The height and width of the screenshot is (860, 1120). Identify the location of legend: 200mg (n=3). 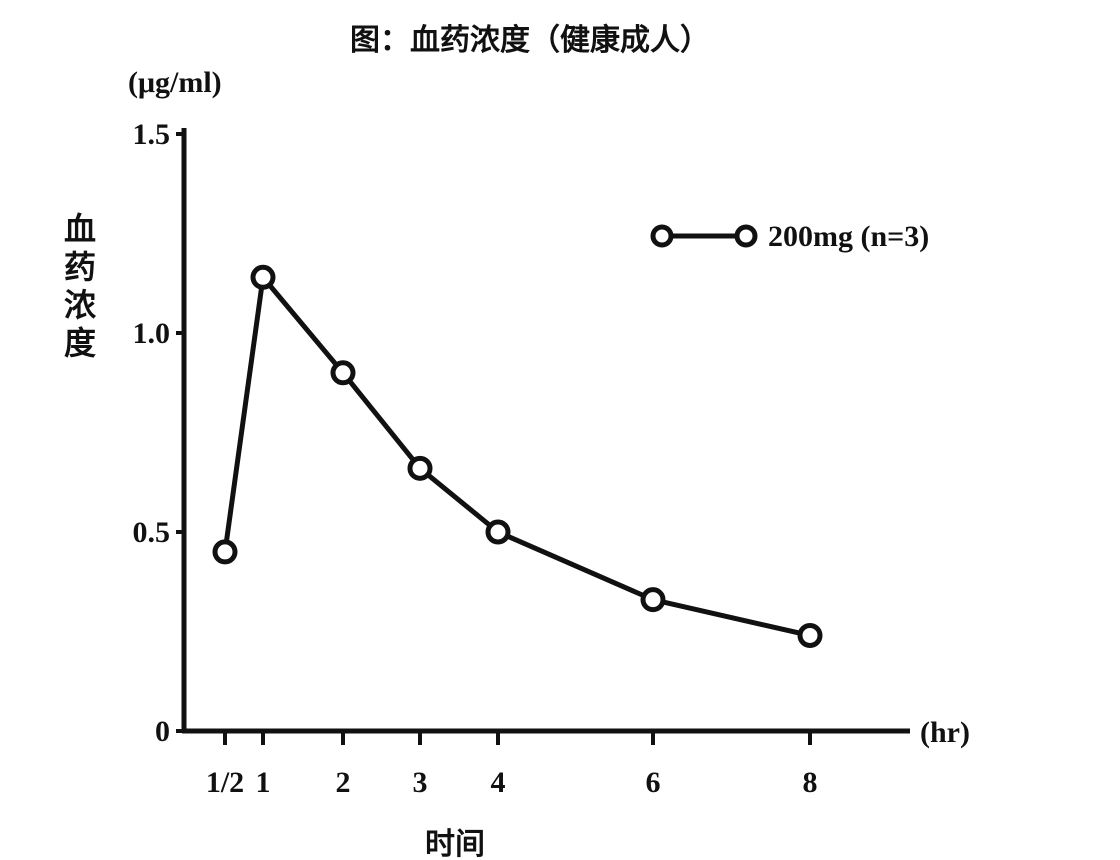
(789, 236).